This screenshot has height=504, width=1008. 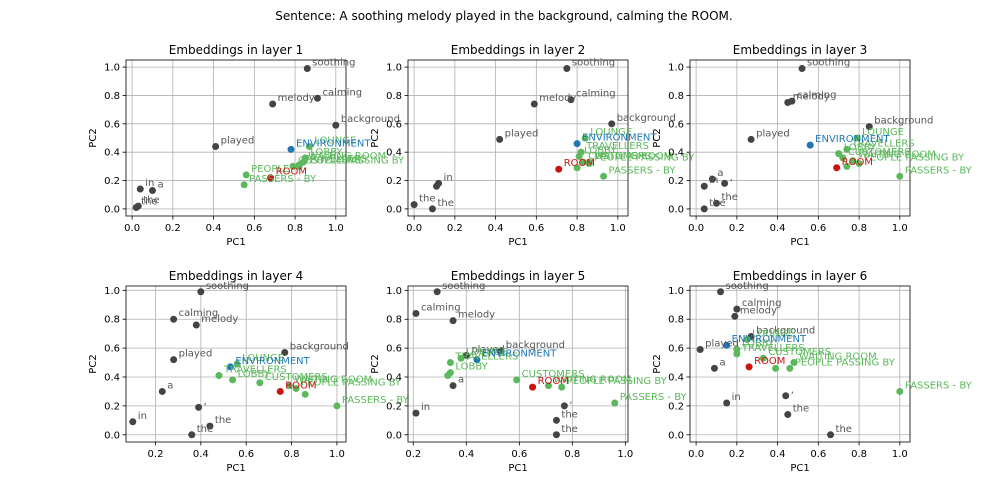 What do you see at coordinates (236, 138) in the screenshot?
I see `plot-frame` at bounding box center [236, 138].